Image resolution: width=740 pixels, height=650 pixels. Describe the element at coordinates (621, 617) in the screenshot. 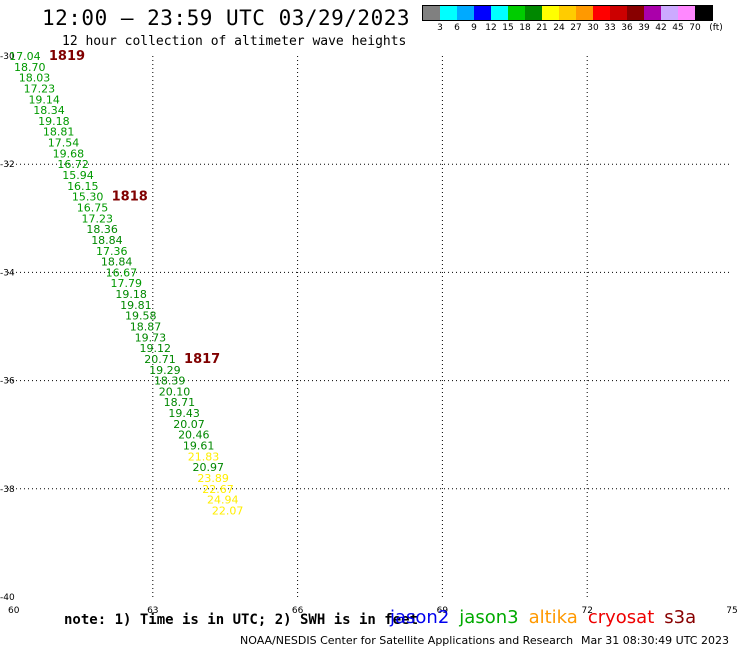

I see `satellite-cryosat: cryosat` at that location.